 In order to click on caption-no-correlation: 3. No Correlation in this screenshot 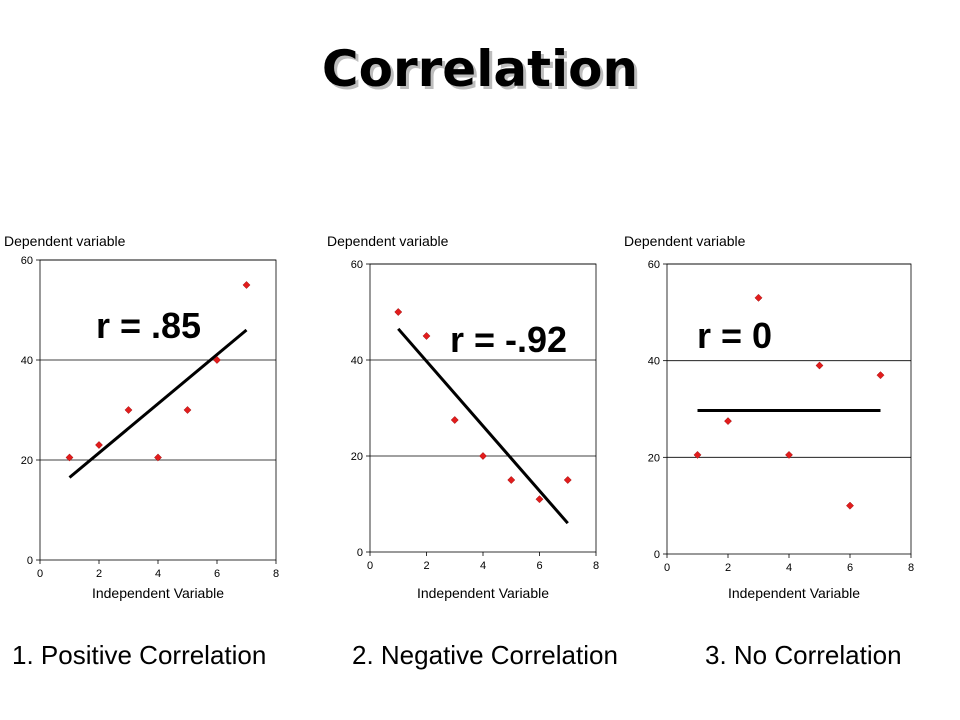, I will do `click(803, 655)`.